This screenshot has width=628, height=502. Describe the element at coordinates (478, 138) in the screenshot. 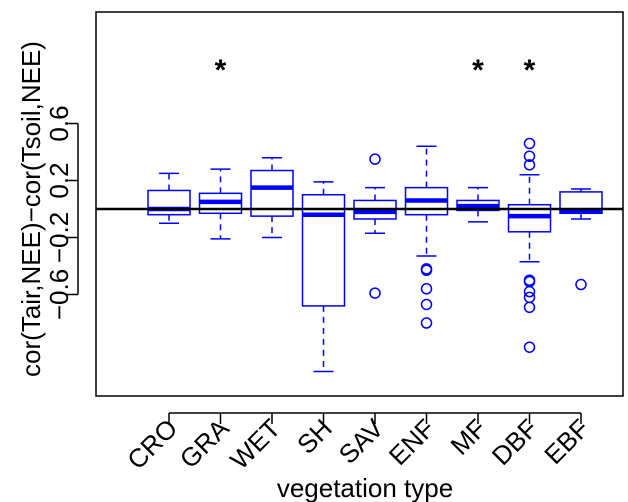

I see `box-mf: *` at that location.